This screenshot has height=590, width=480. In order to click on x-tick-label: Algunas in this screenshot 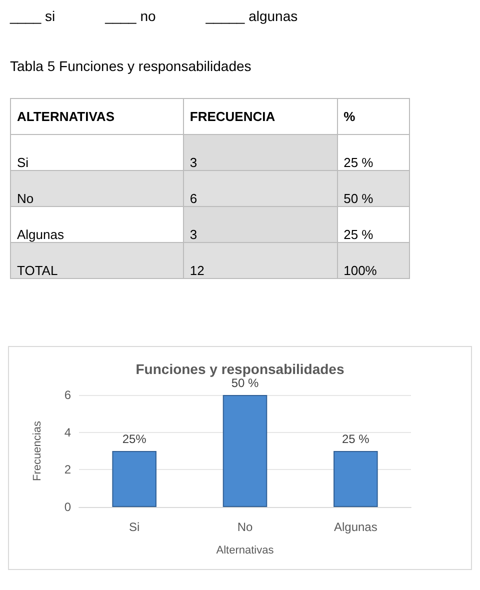, I will do `click(356, 527)`.